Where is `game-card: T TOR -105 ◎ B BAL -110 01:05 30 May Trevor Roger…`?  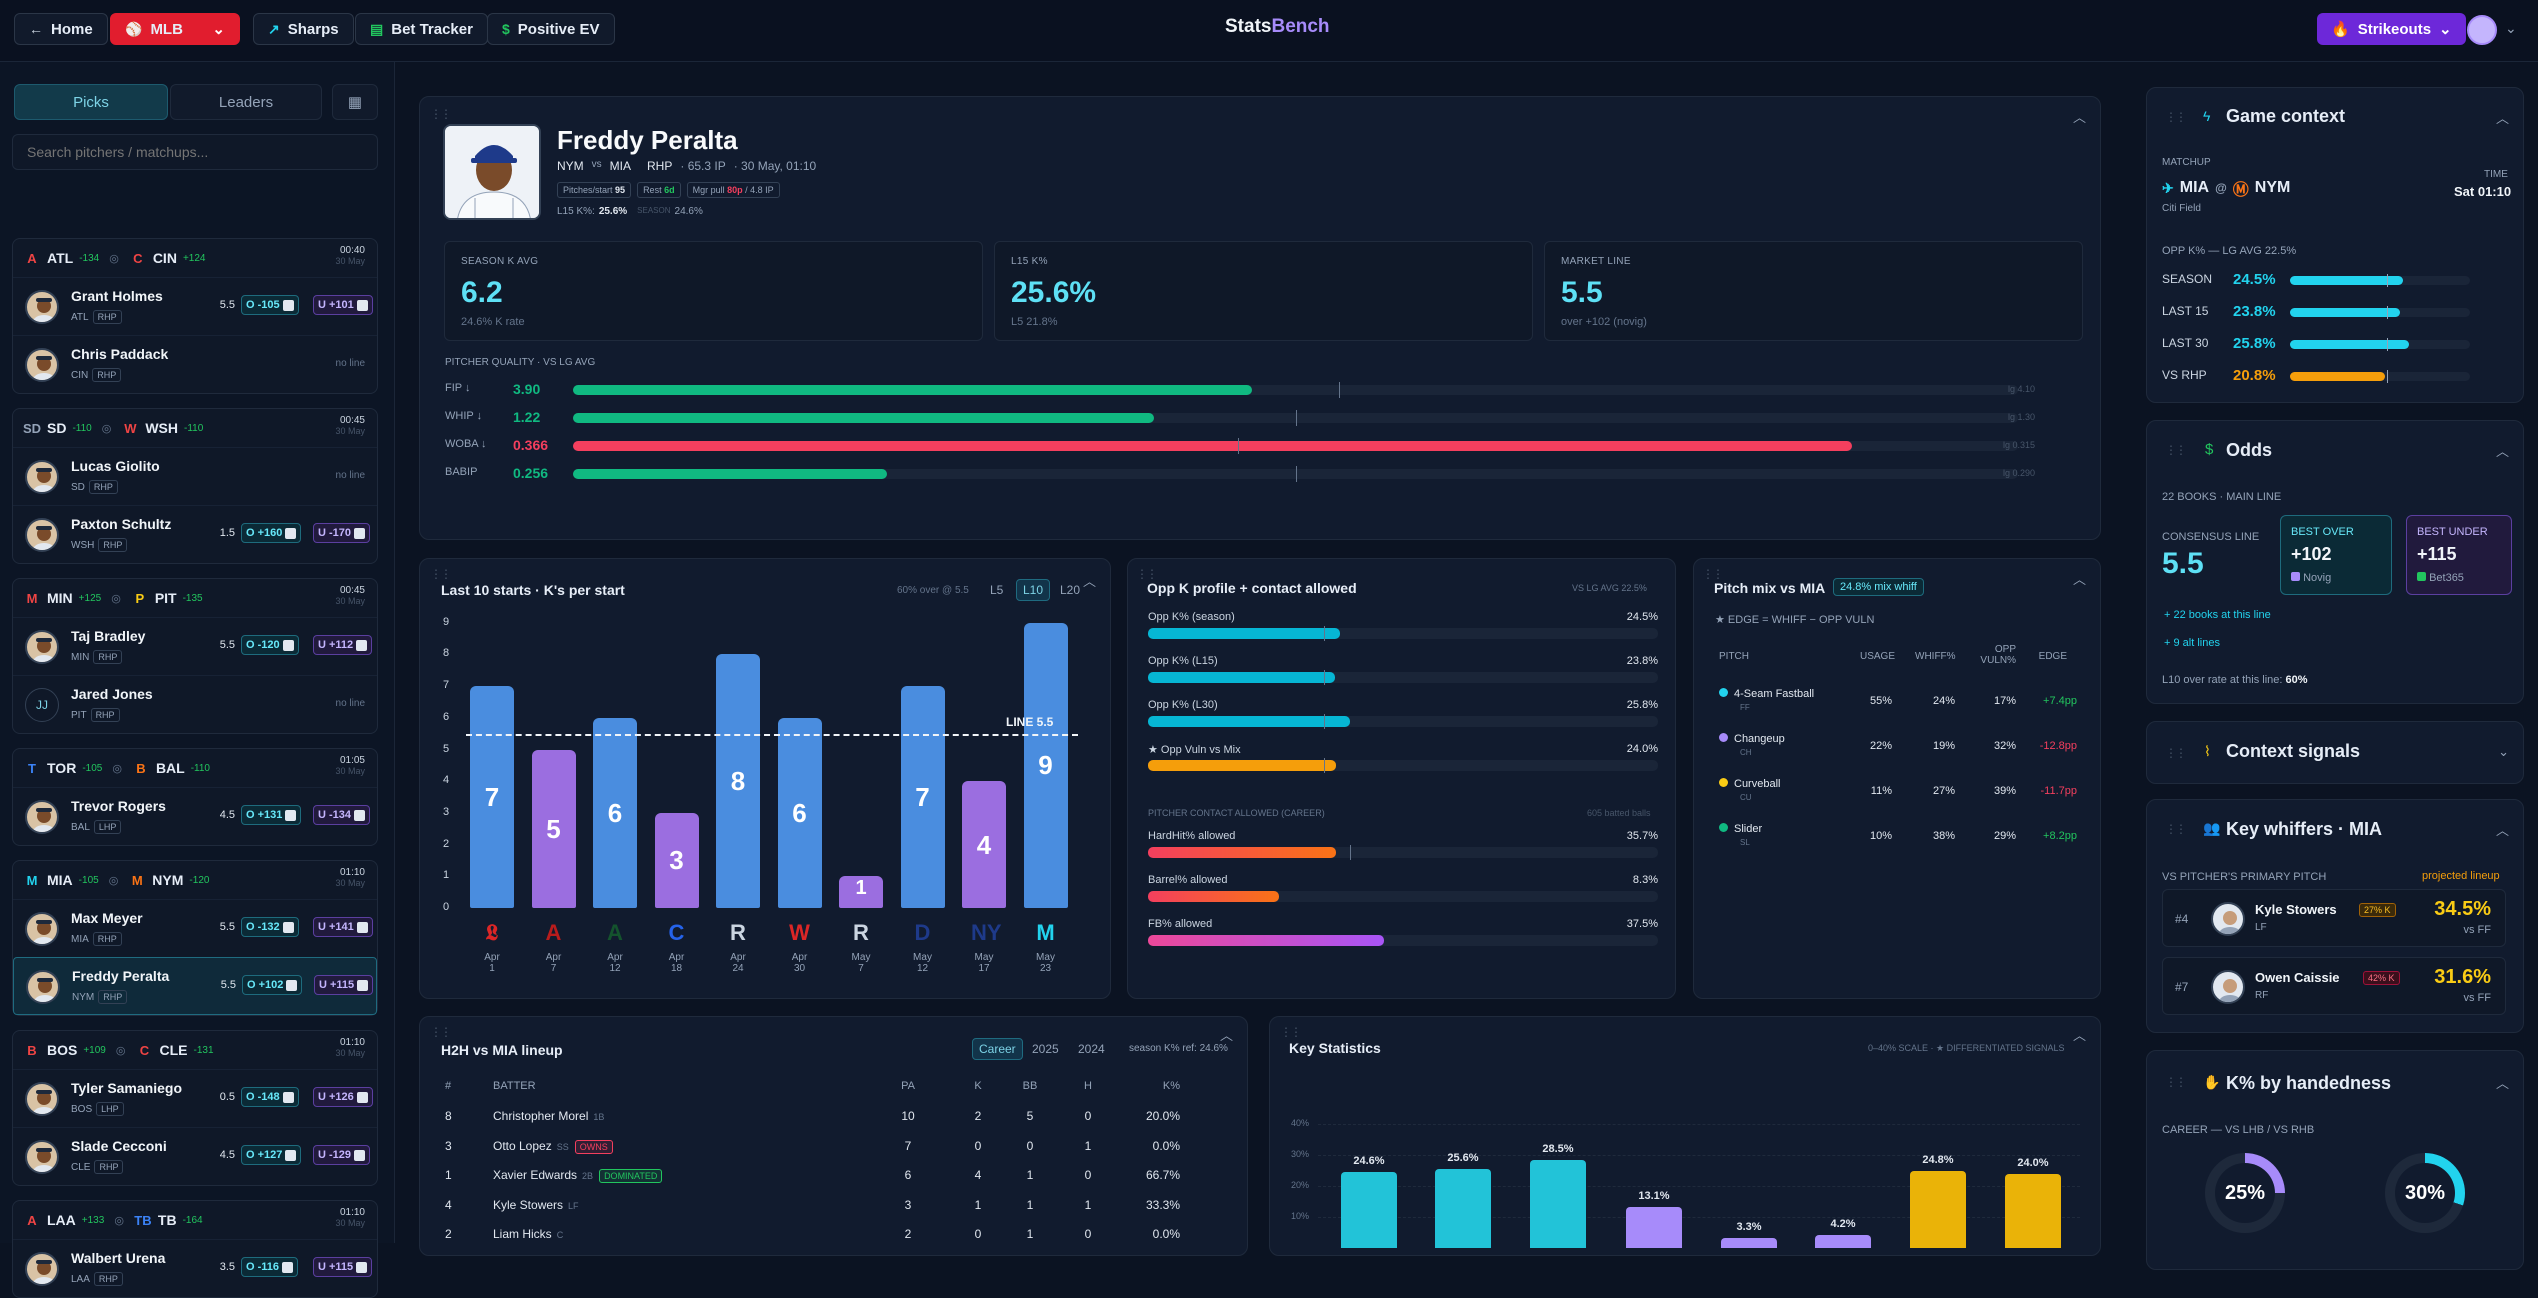 game-card: T TOR -105 ◎ B BAL -110 01:05 30 May Trevor Roger… is located at coordinates (195, 797).